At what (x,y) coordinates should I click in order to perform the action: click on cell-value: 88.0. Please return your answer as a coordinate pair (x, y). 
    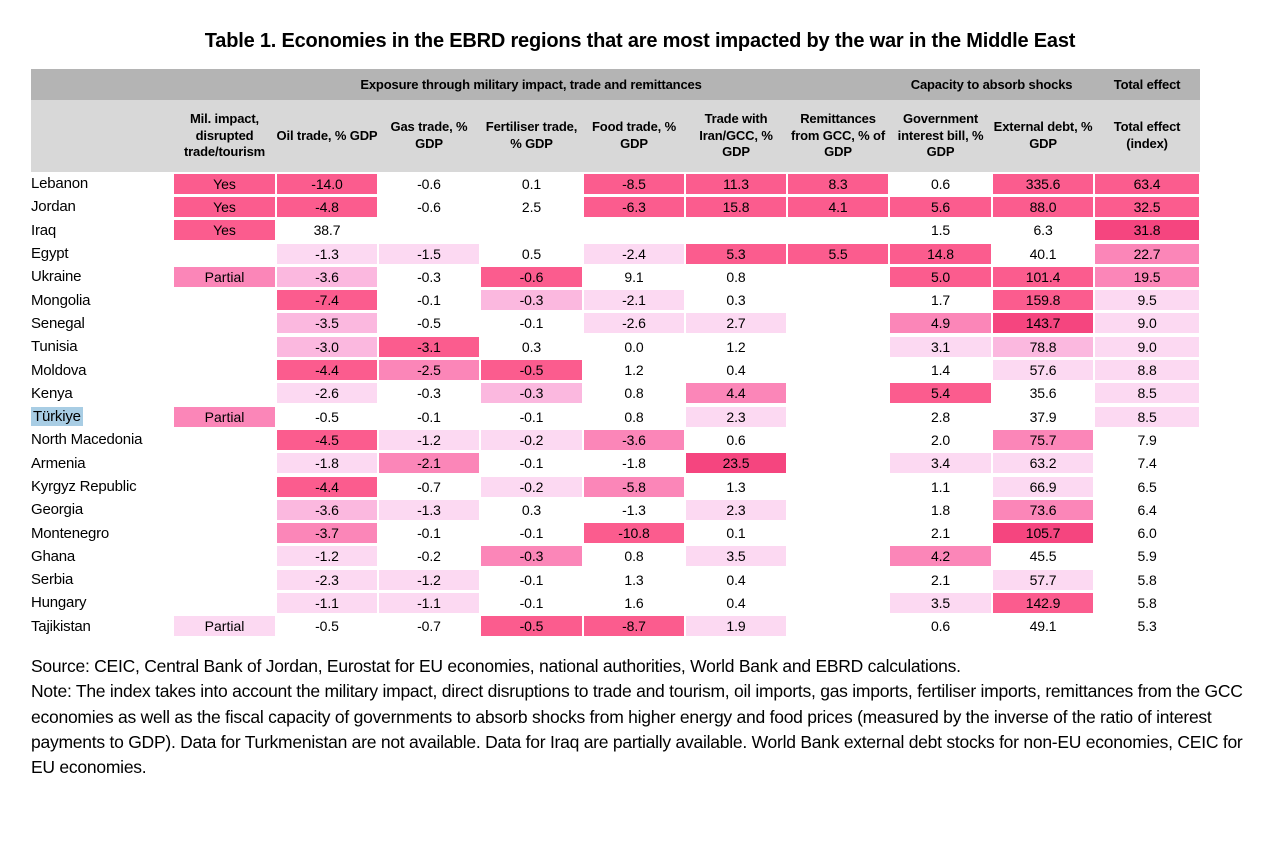
    Looking at the image, I should click on (1043, 206).